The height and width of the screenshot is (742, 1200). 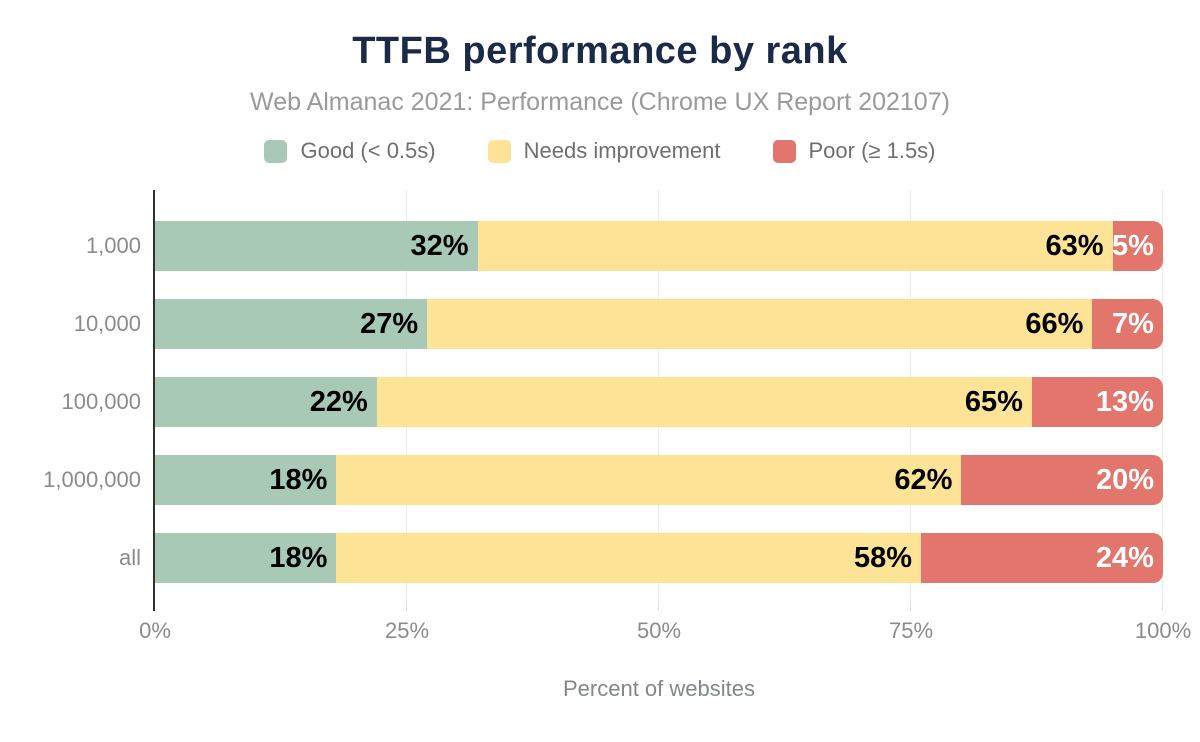 I want to click on bar-segment: 7%, so click(x=1127, y=324).